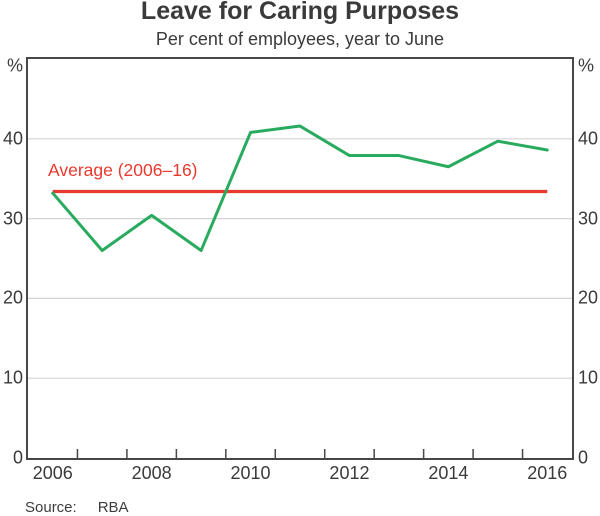  I want to click on y-axis-unit-label-left: %, so click(14, 65).